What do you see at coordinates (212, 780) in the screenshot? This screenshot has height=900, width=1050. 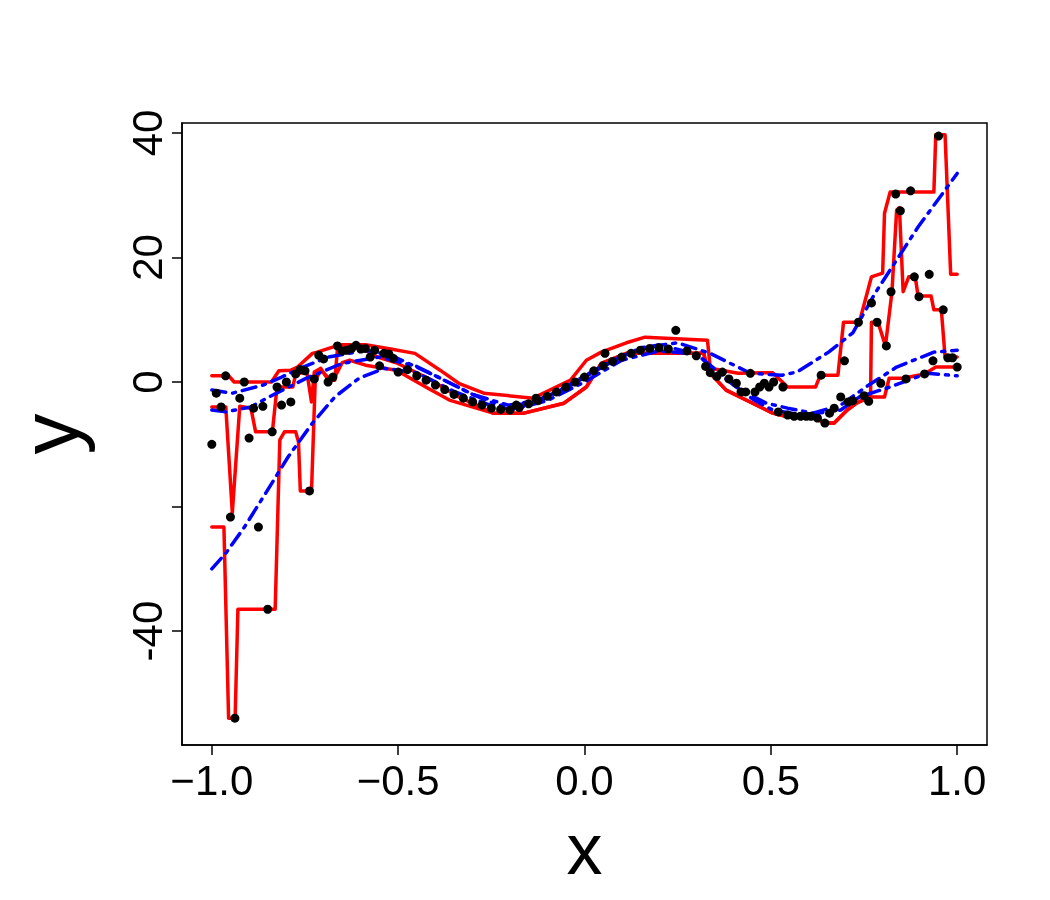 I see `x-tick-label: −1.0` at bounding box center [212, 780].